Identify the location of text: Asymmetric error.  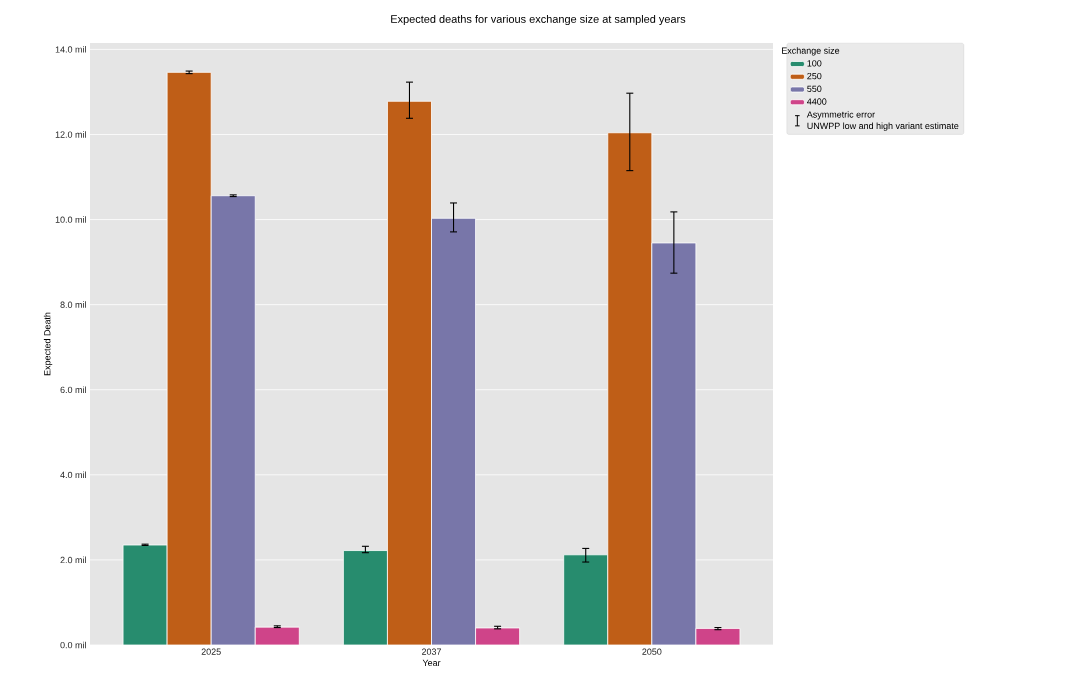
(840, 115).